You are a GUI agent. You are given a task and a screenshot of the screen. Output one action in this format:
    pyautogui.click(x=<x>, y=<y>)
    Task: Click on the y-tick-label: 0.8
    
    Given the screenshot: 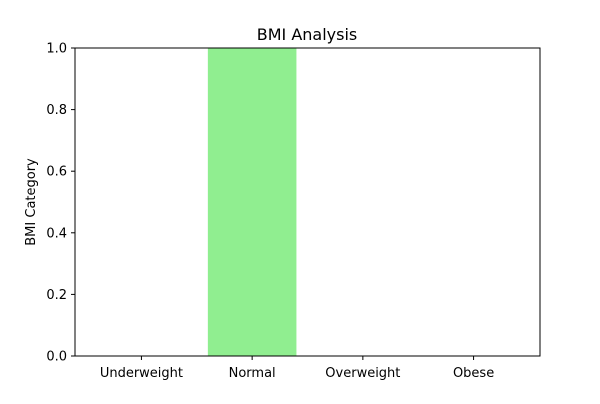 What is the action you would take?
    pyautogui.click(x=56, y=110)
    